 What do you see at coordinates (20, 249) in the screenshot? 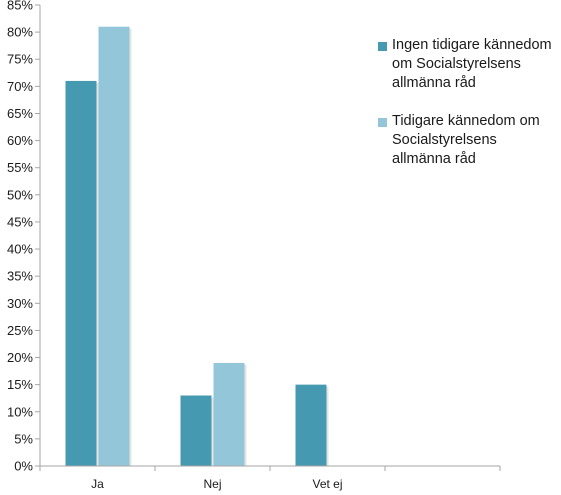
I see `y-tick-label: 40%` at bounding box center [20, 249].